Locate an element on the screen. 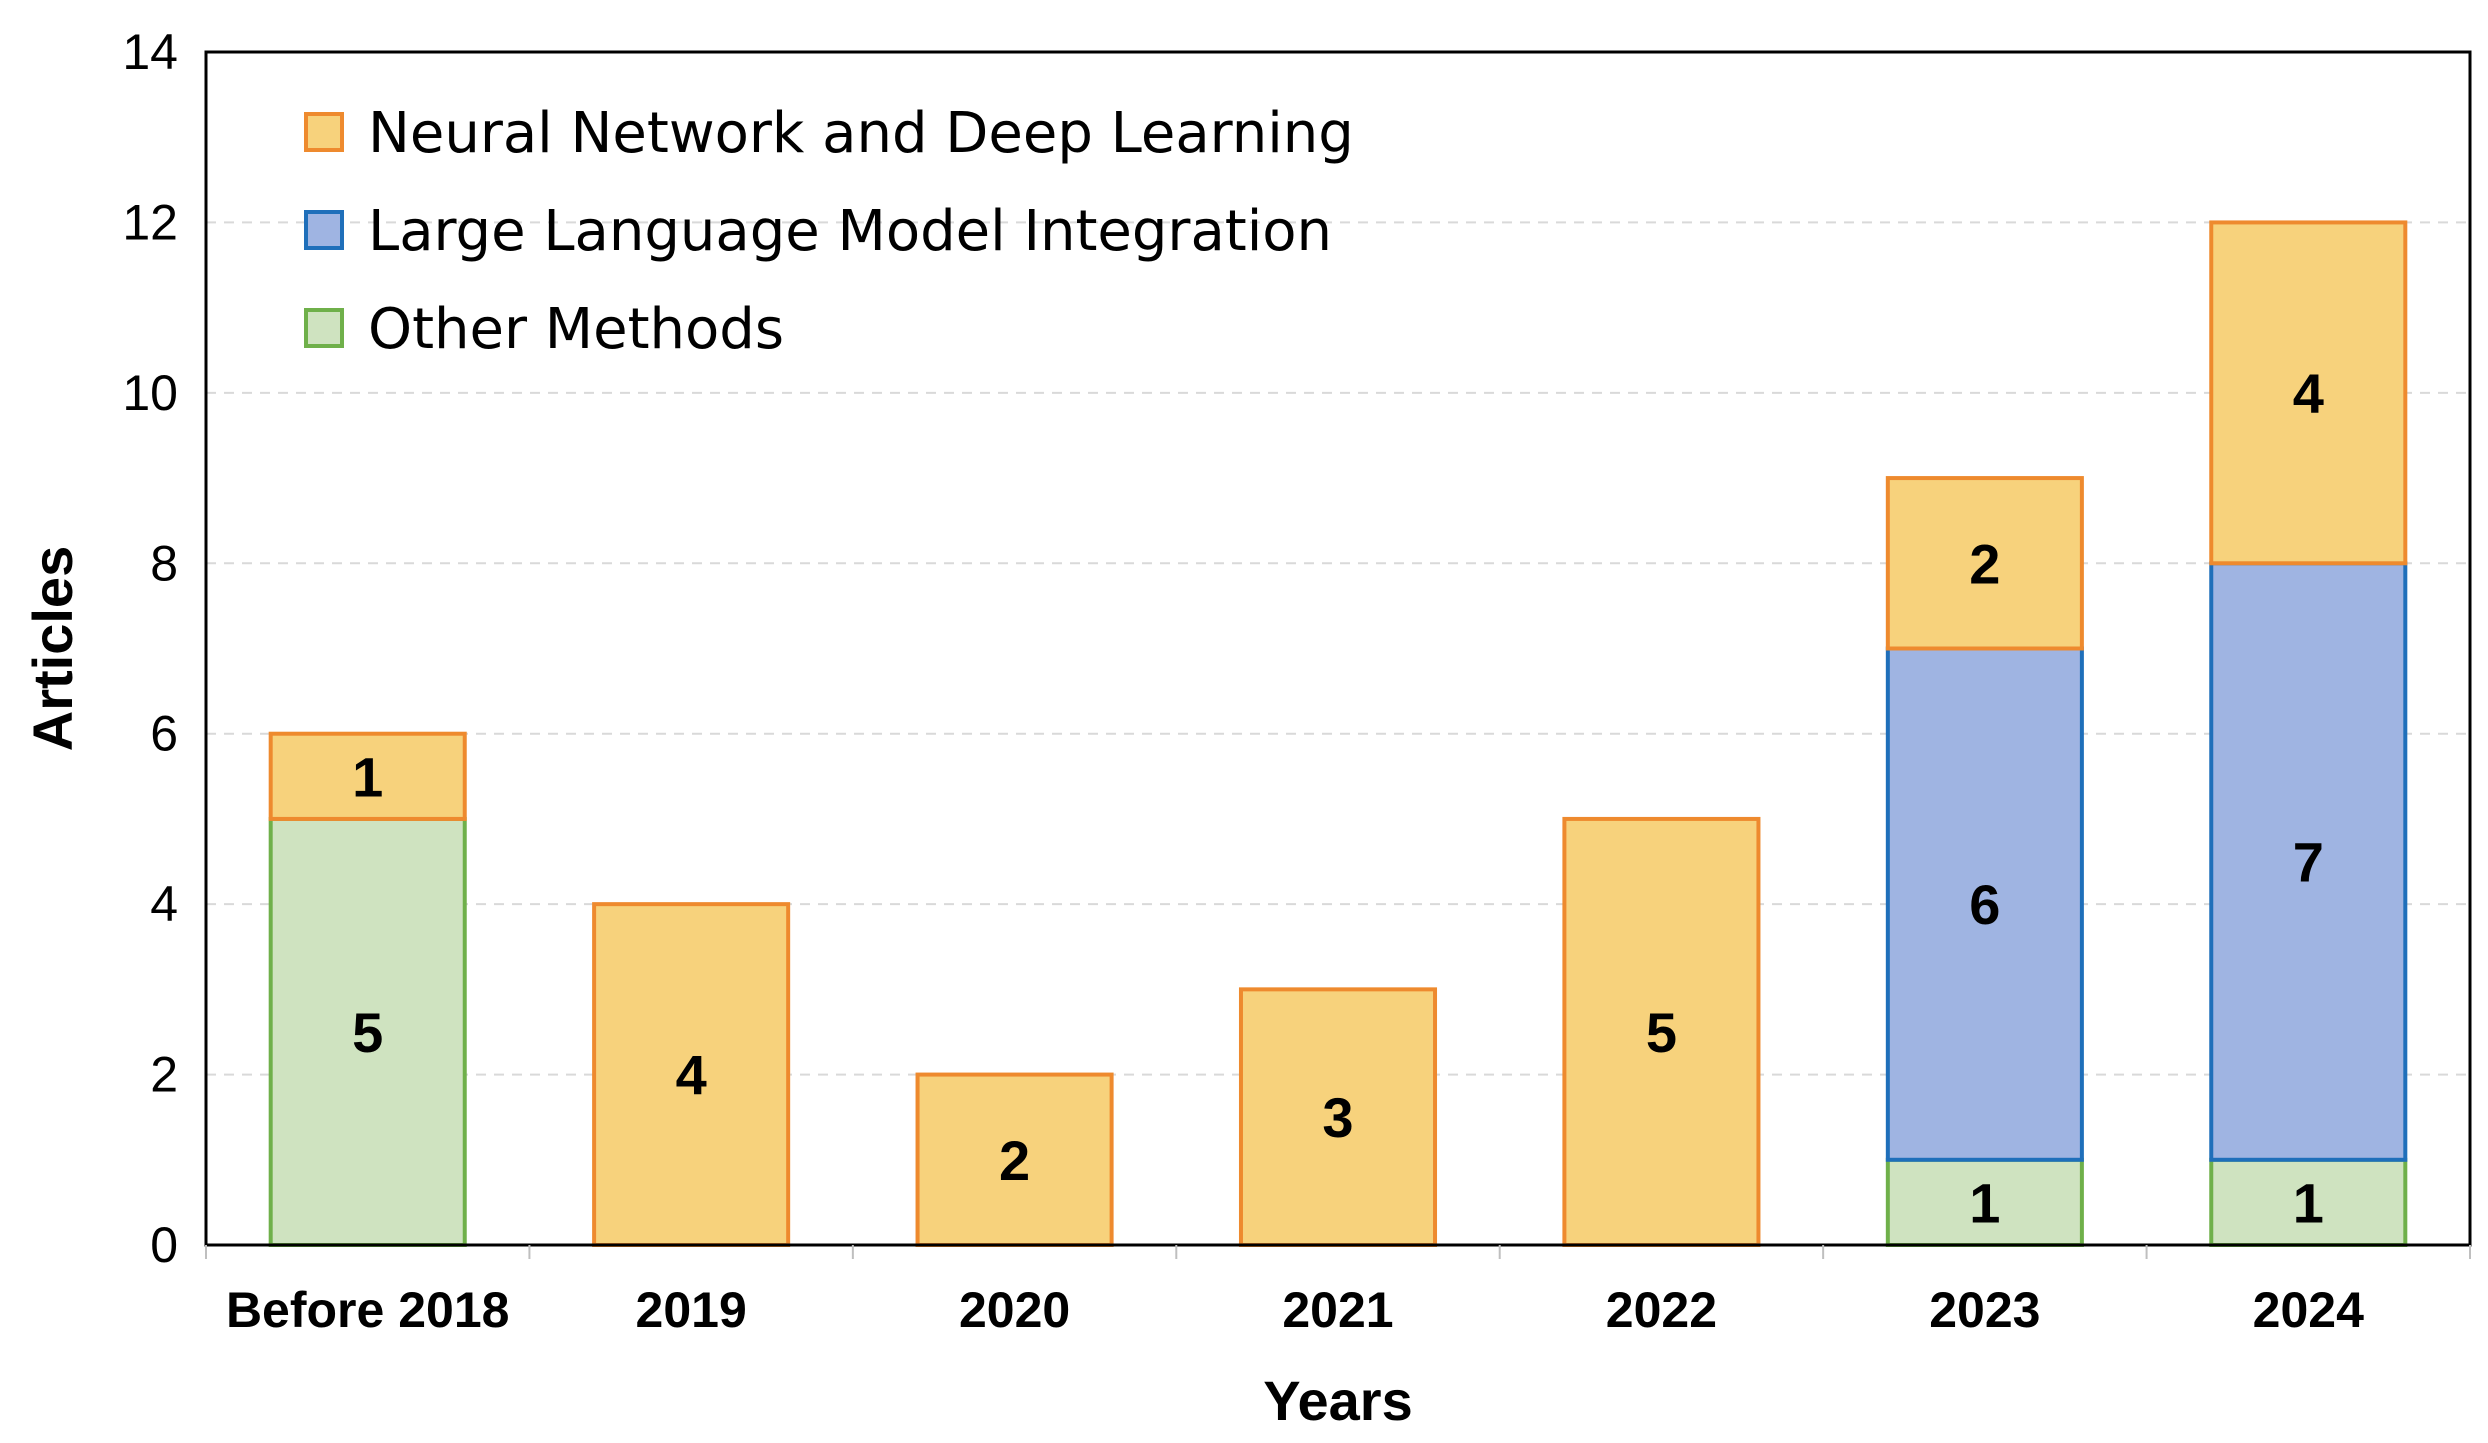 Image resolution: width=2488 pixels, height=1443 pixels. data-label: 3 is located at coordinates (1337, 1117).